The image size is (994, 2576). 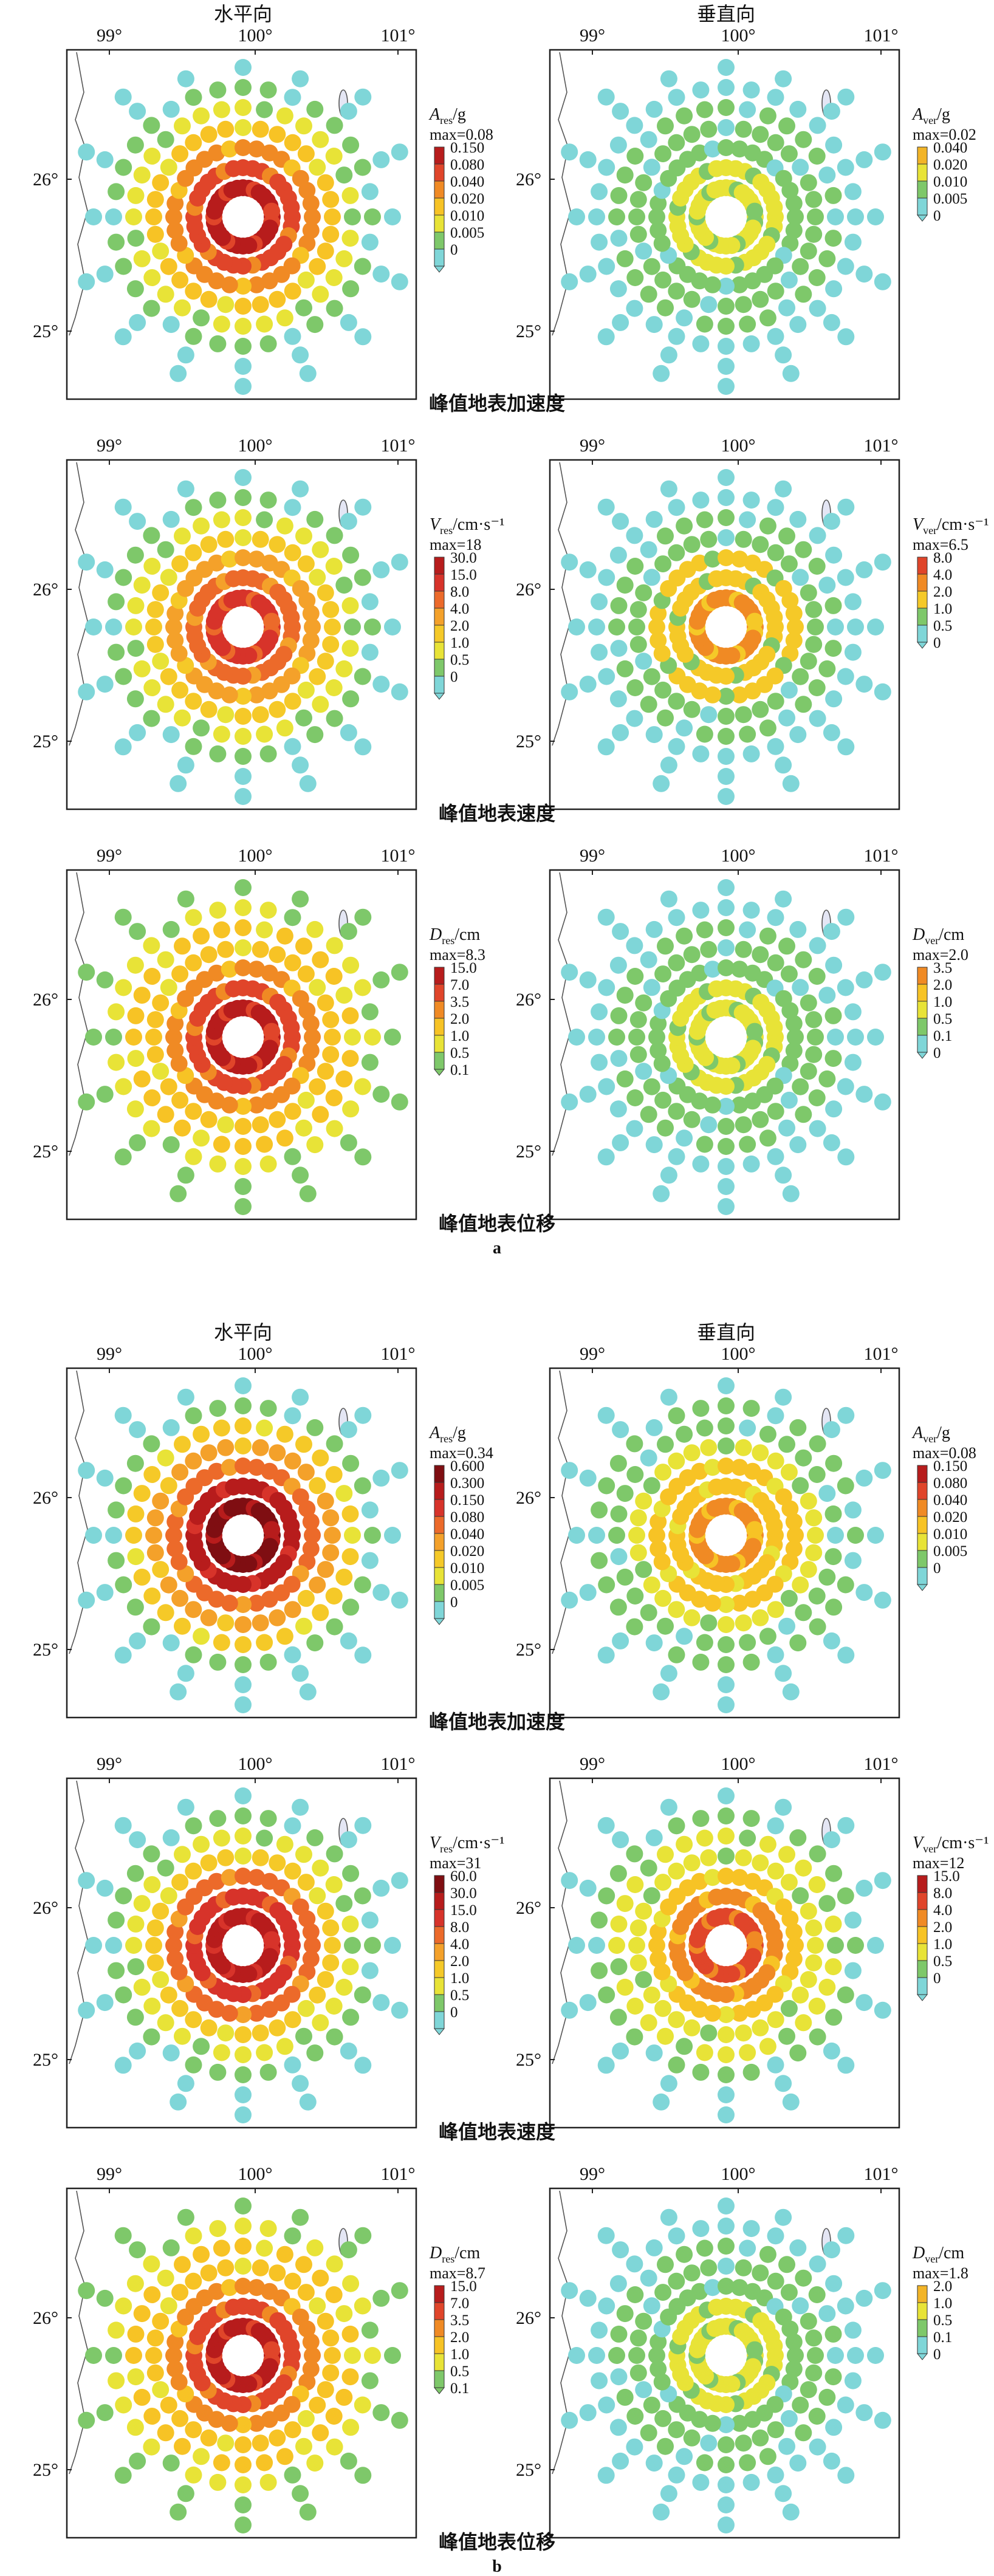 What do you see at coordinates (942, 1910) in the screenshot?
I see `colorbar-level: 4.0` at bounding box center [942, 1910].